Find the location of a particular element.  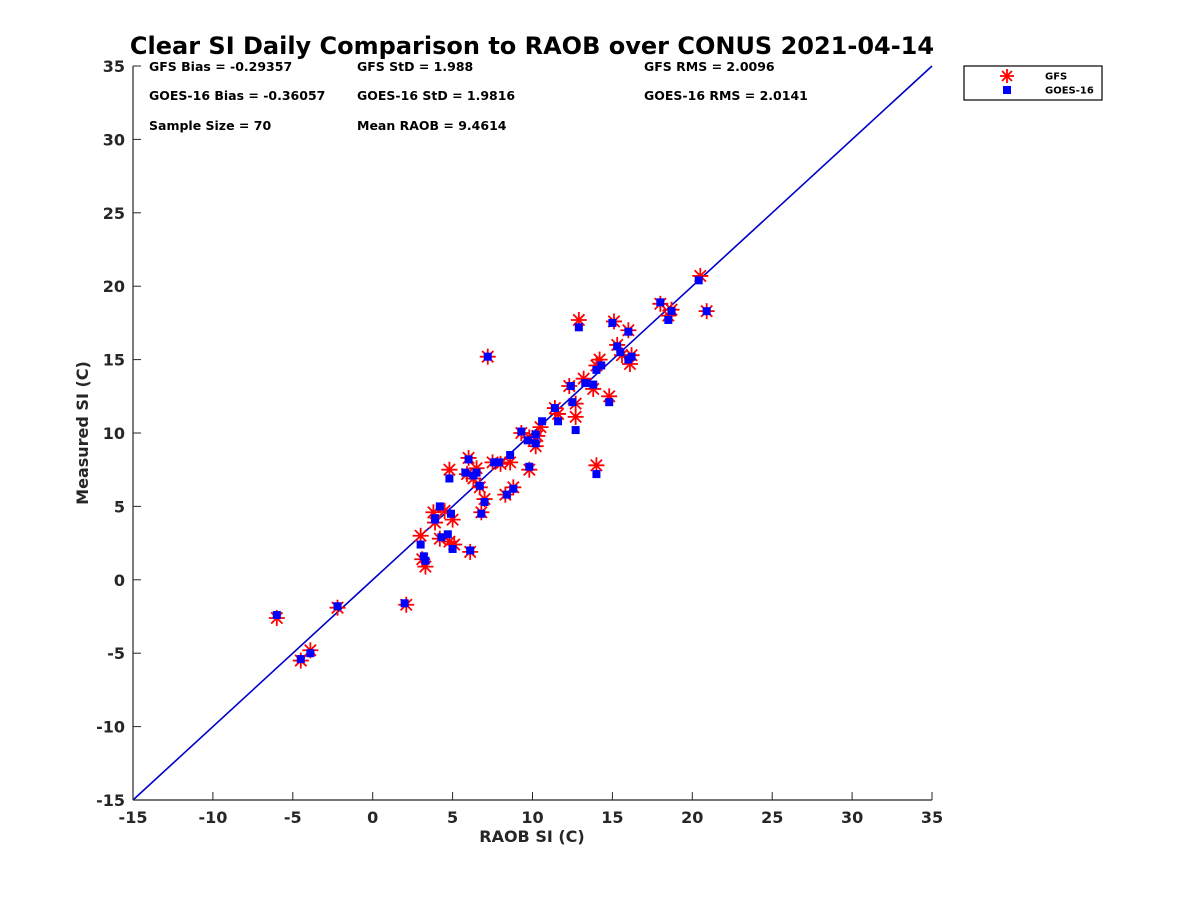

stat-annotation: GFS RMS = 2.0096 is located at coordinates (709, 66).